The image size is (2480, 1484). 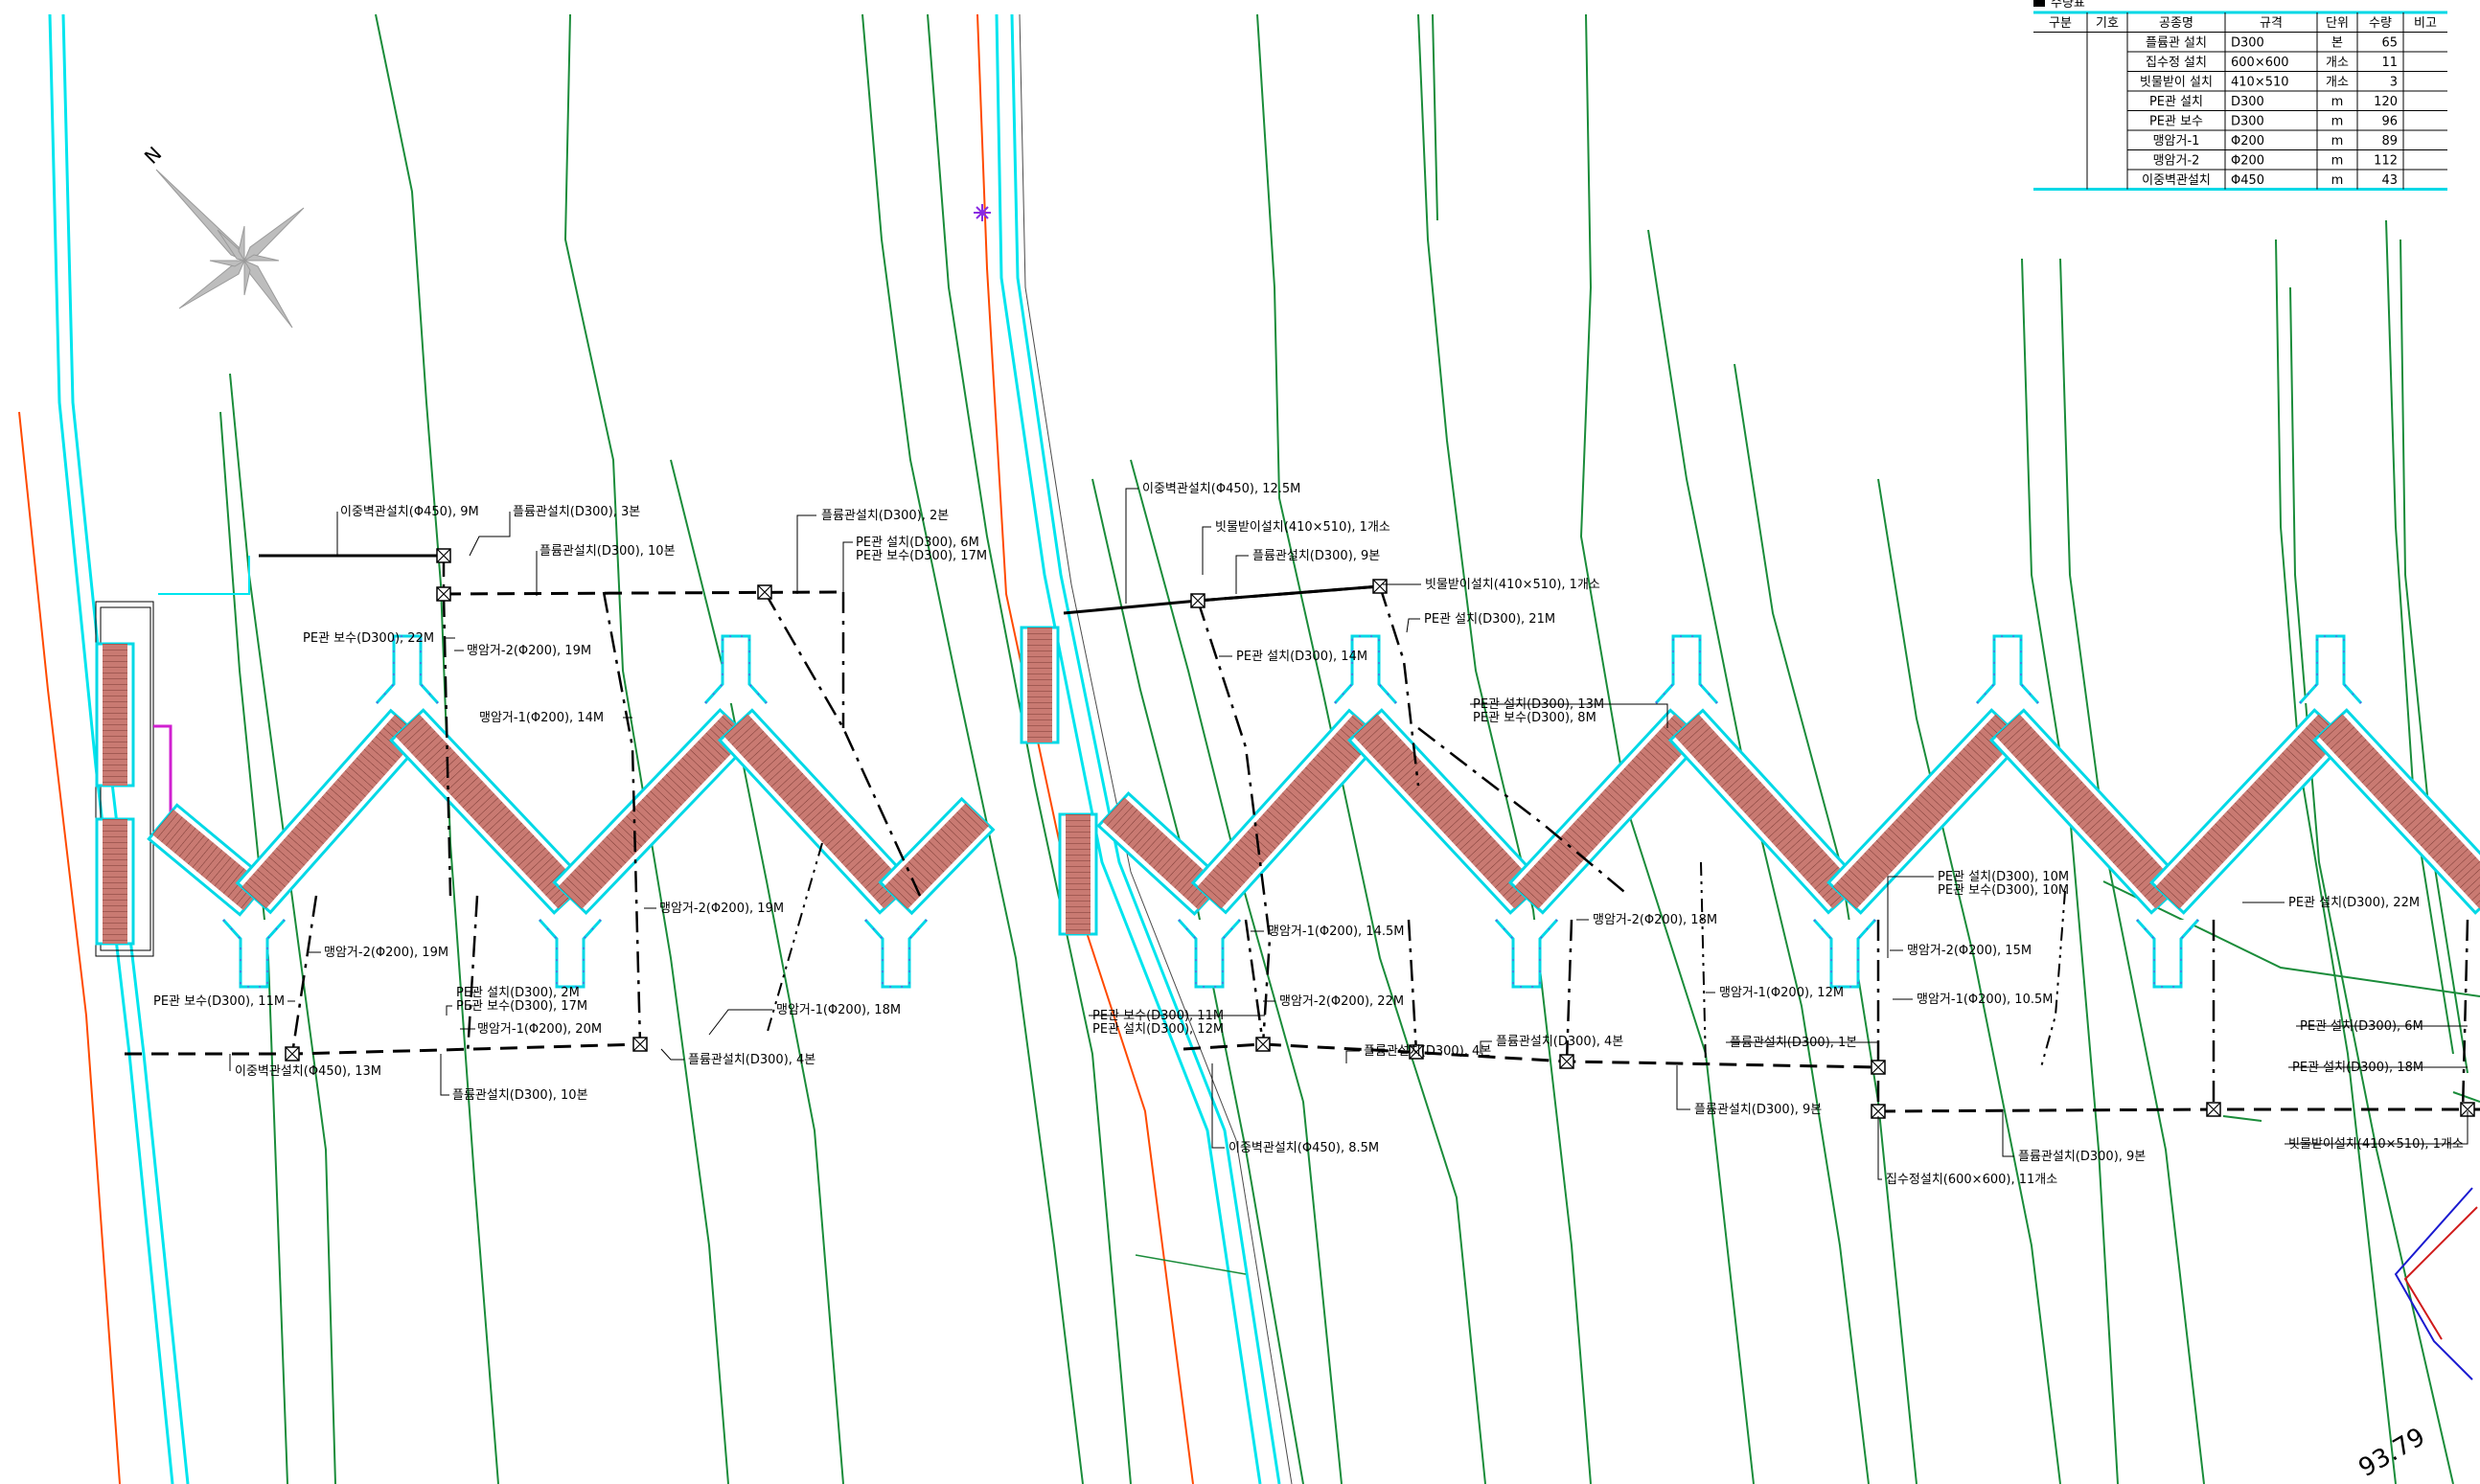 What do you see at coordinates (1844, 953) in the screenshot?
I see `channel-outlet-b5` at bounding box center [1844, 953].